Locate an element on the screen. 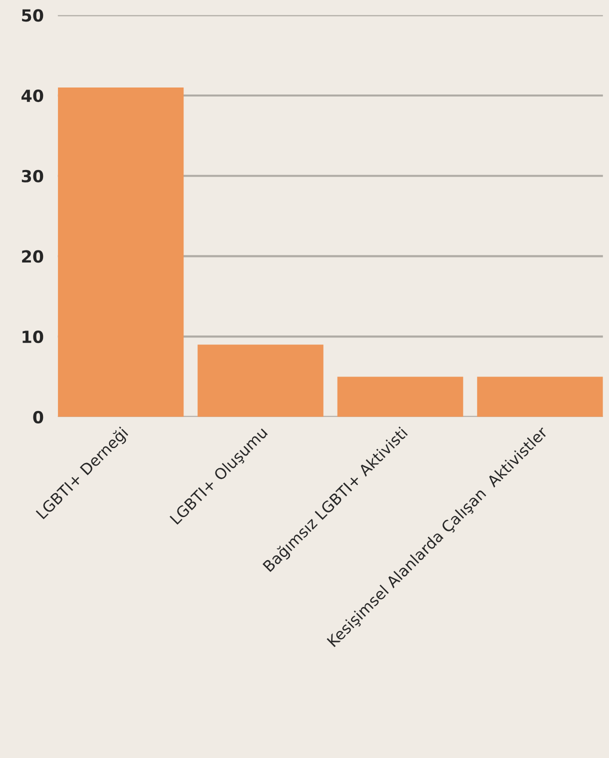 Image resolution: width=609 pixels, height=758 pixels. y-tick-label: 20 is located at coordinates (33, 256).